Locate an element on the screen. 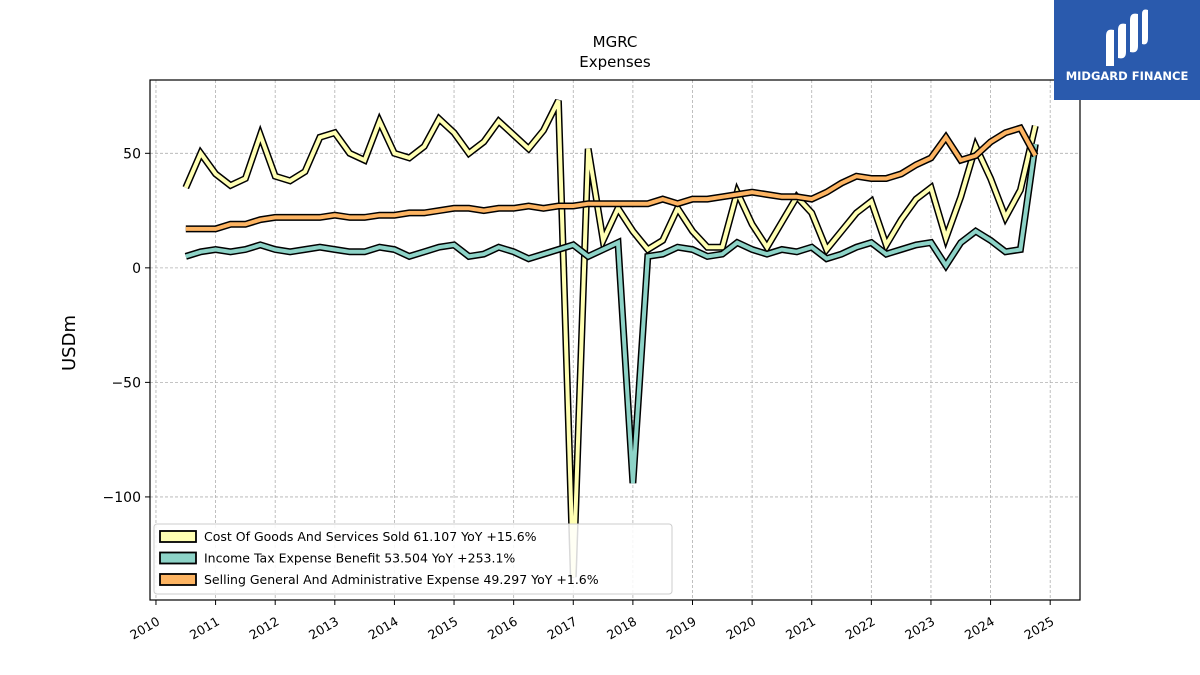 The width and height of the screenshot is (1200, 675). x-tick-label: 2024 is located at coordinates (979, 628).